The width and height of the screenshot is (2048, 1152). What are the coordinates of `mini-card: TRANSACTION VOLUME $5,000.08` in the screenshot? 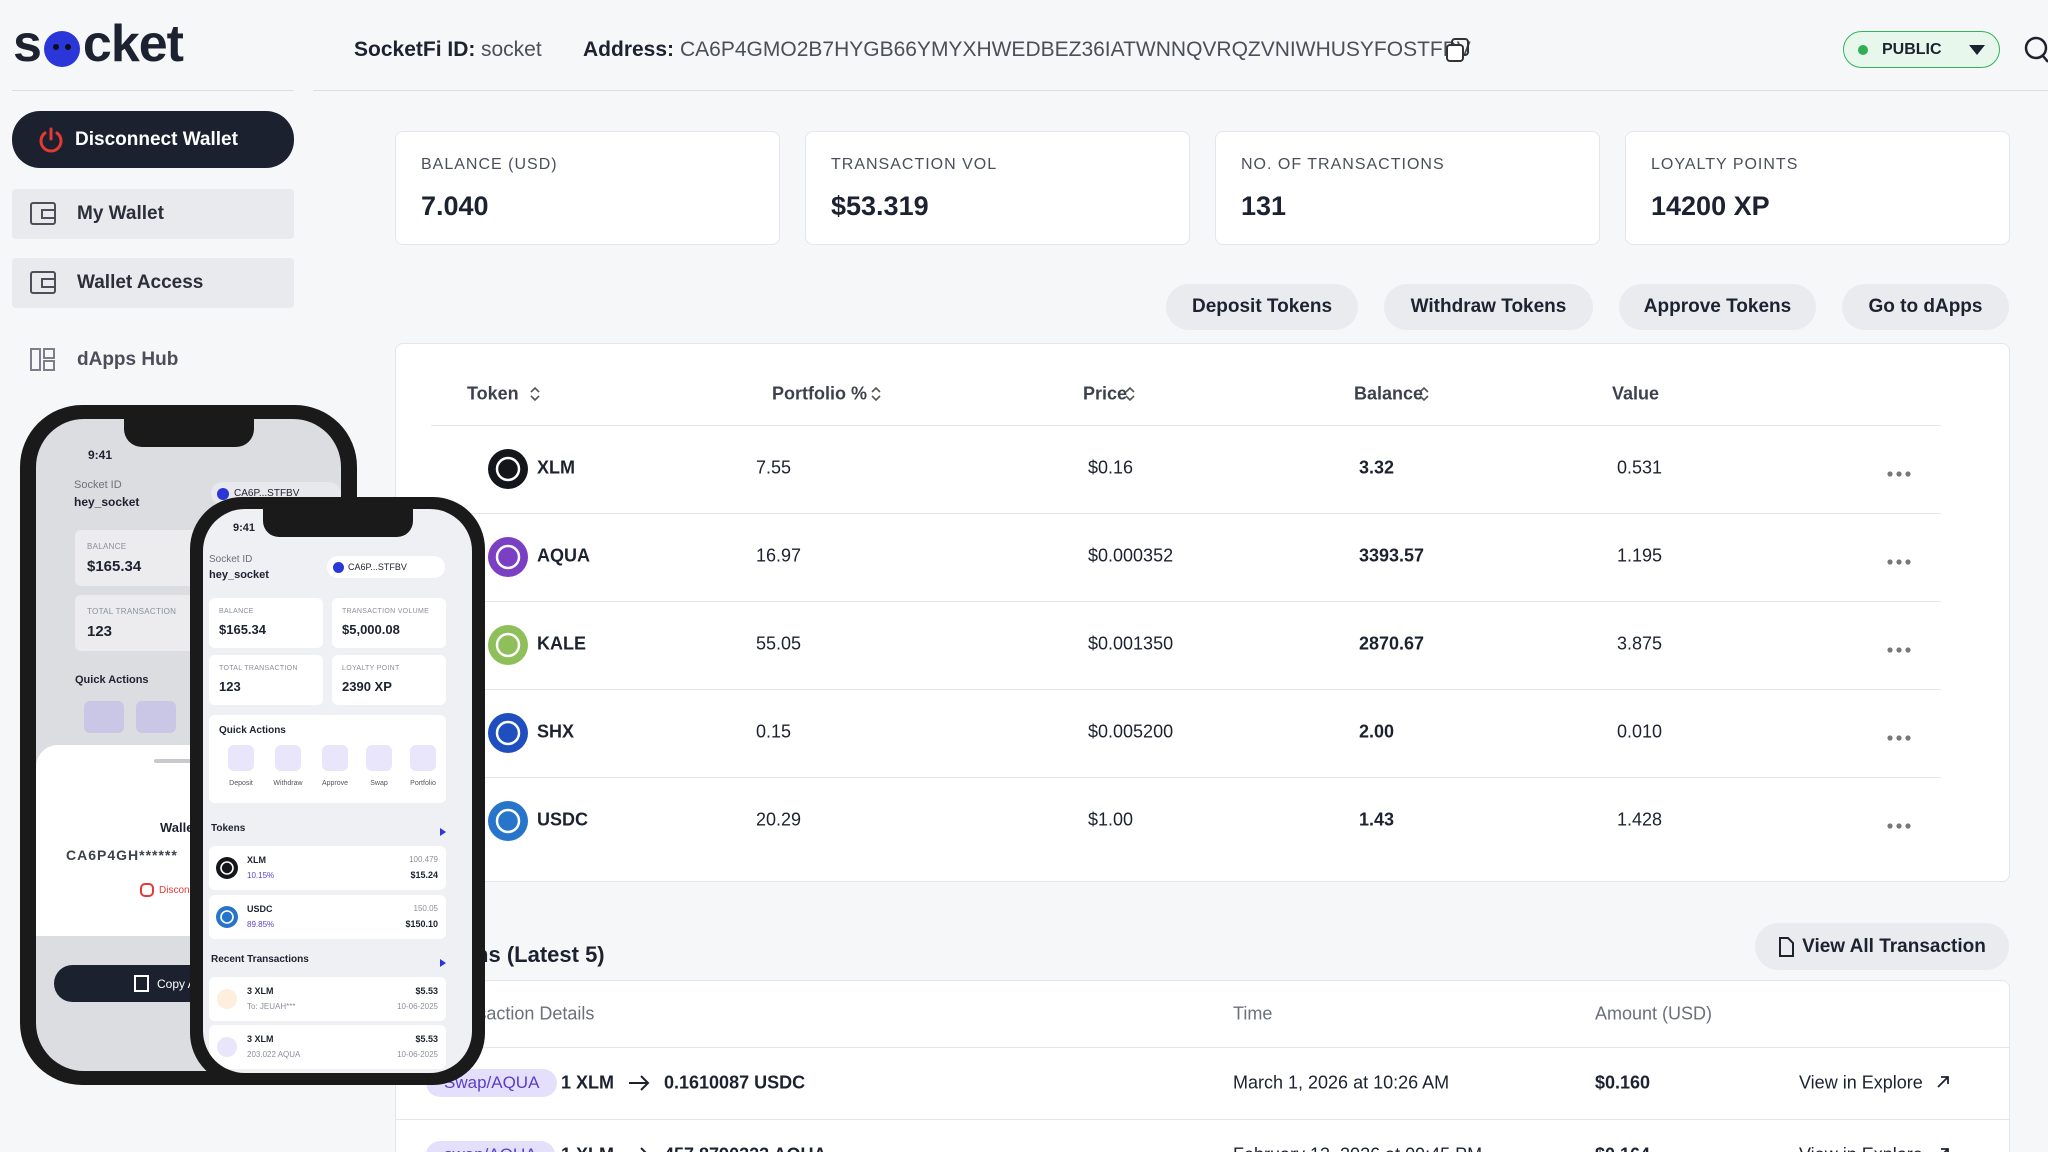 It's located at (389, 623).